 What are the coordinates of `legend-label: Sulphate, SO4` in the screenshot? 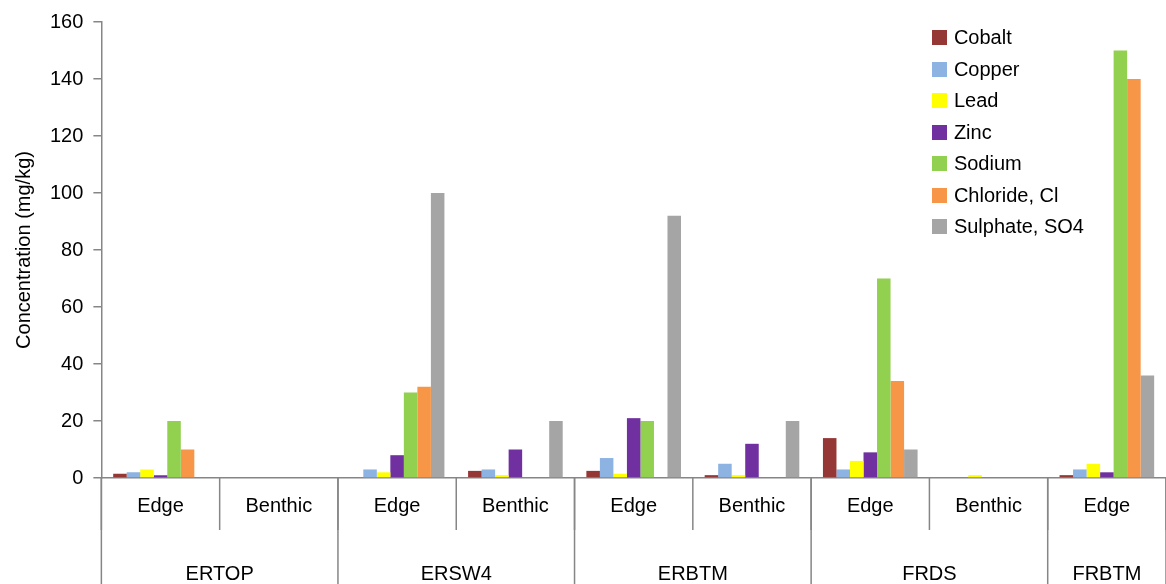 It's located at (1018, 226).